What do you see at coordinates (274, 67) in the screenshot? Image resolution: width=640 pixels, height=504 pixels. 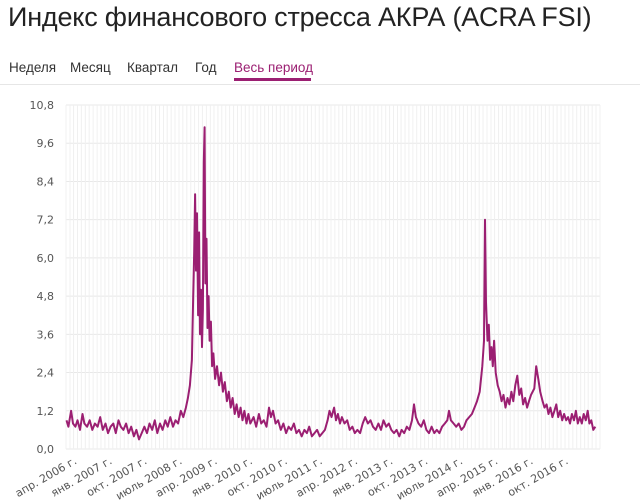 I see `tab-all-period: Весь период` at bounding box center [274, 67].